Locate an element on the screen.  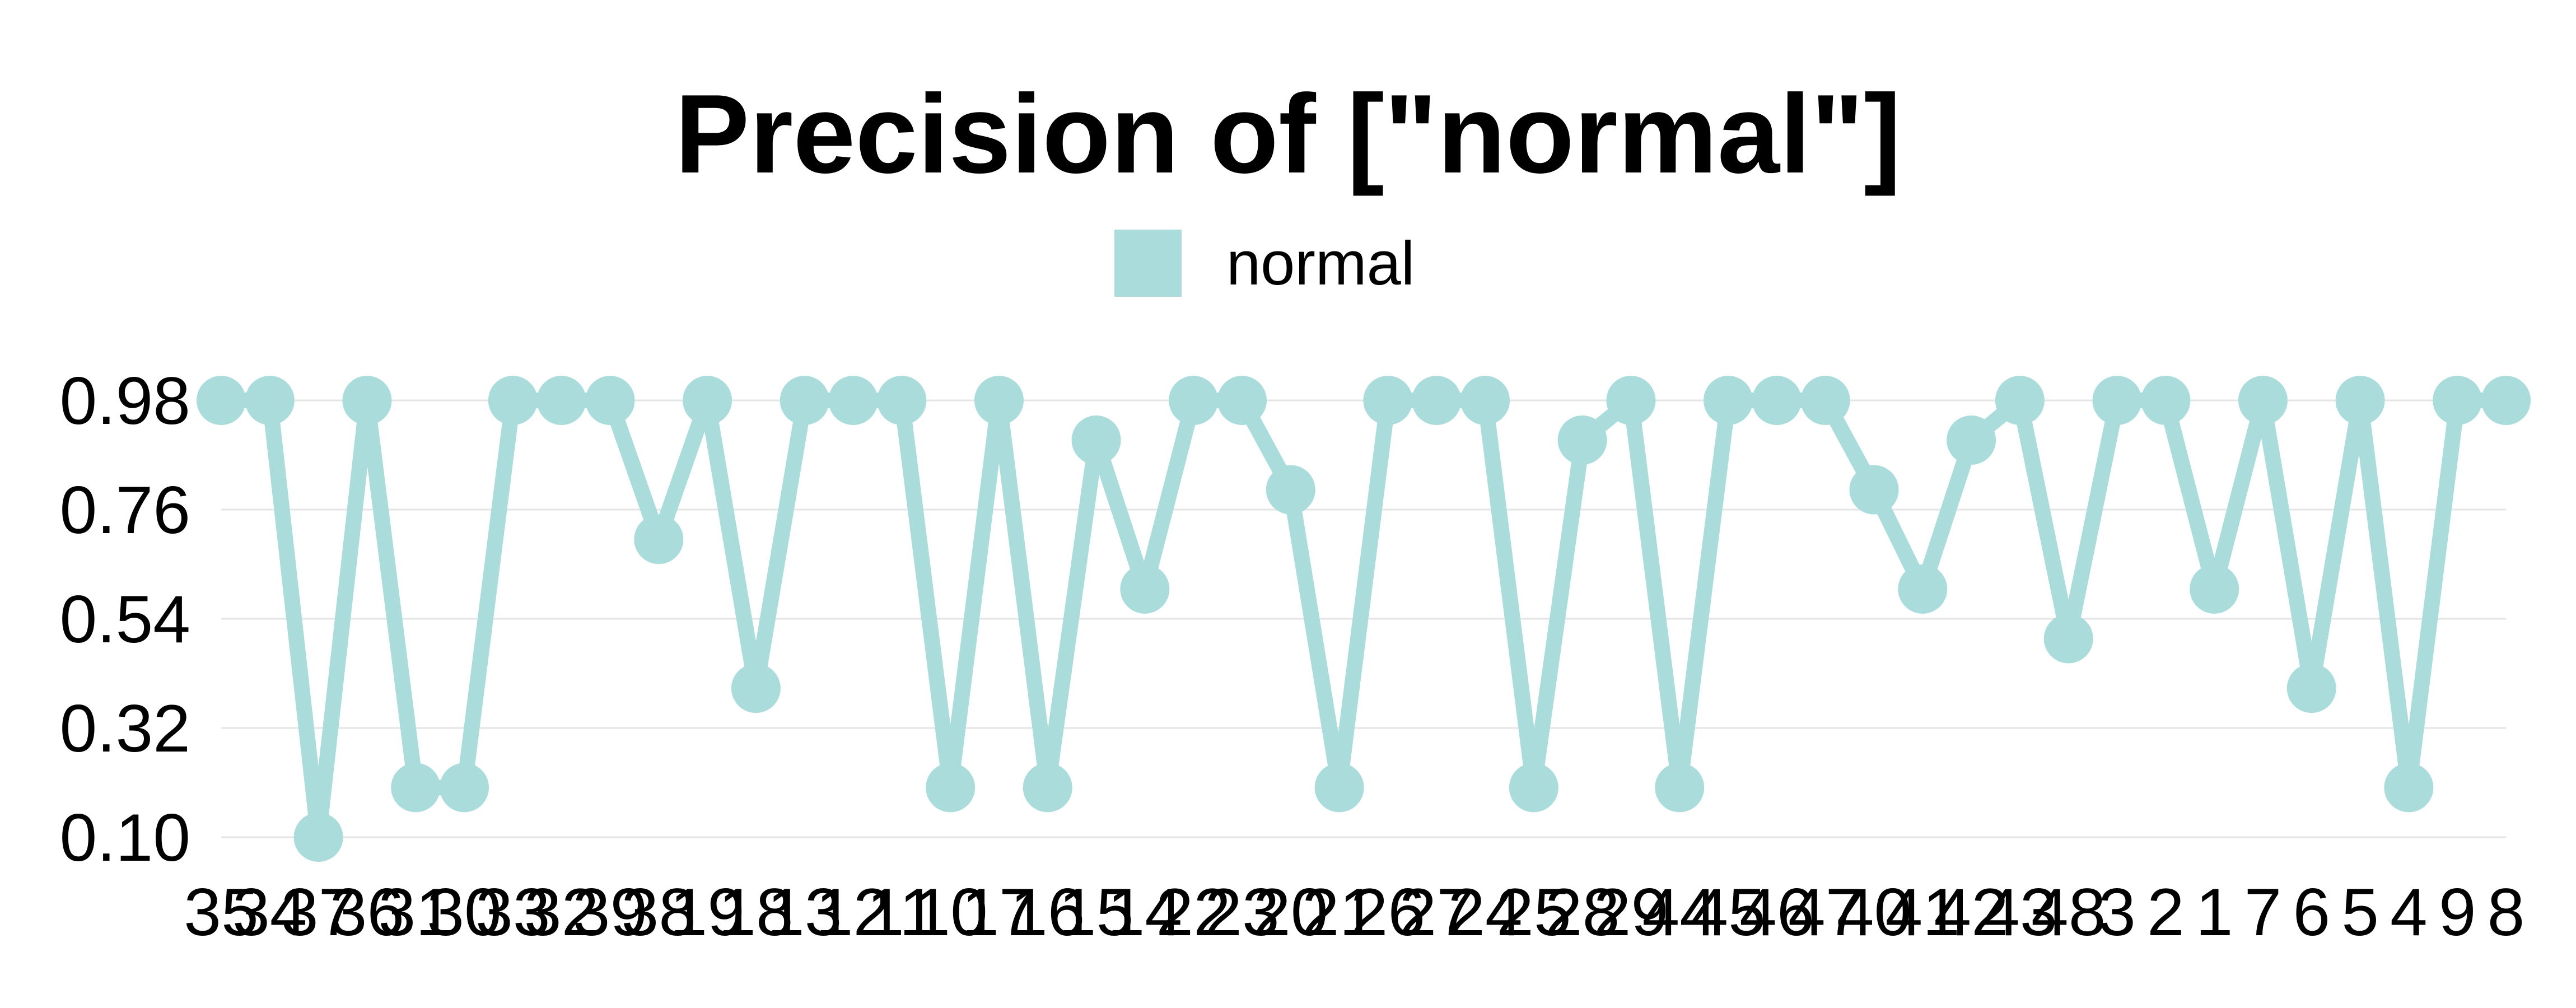
x-tick-label: 17 is located at coordinates (999, 913).